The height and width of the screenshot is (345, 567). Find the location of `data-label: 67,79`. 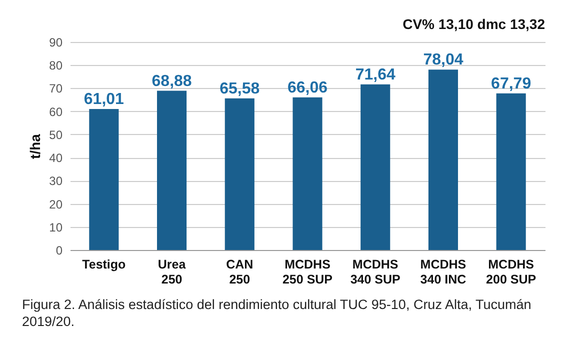

data-label: 67,79 is located at coordinates (511, 83).